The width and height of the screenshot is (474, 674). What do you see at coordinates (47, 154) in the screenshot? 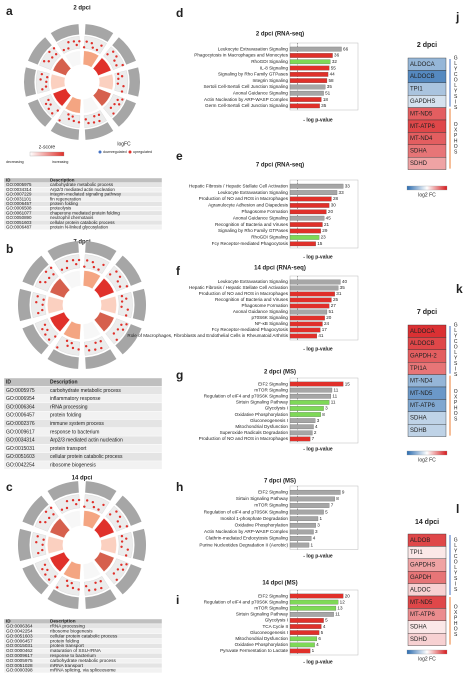
I see `zscore-bar` at bounding box center [47, 154].